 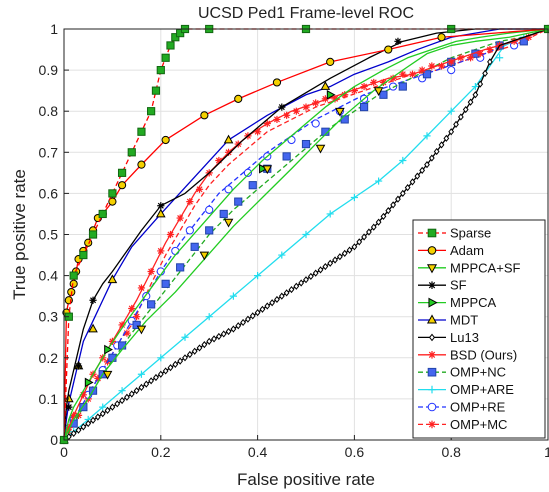 I want to click on legend-label: OMP+RE, so click(x=478, y=407).